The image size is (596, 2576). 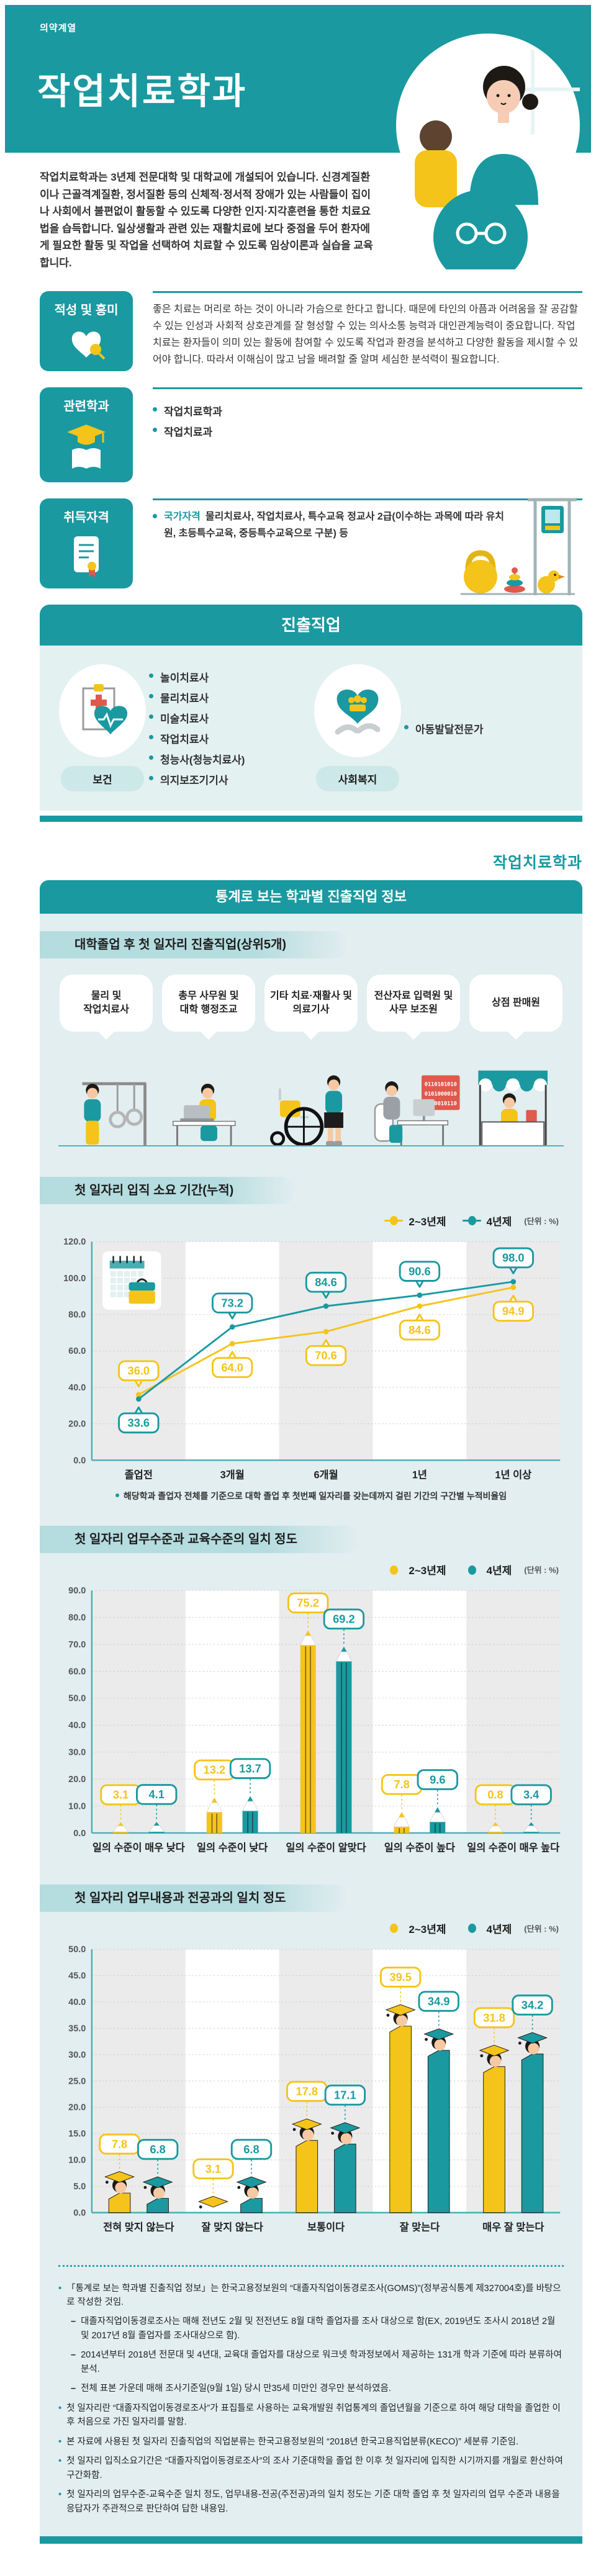 I want to click on svg-text: 34.9, so click(x=439, y=2000).